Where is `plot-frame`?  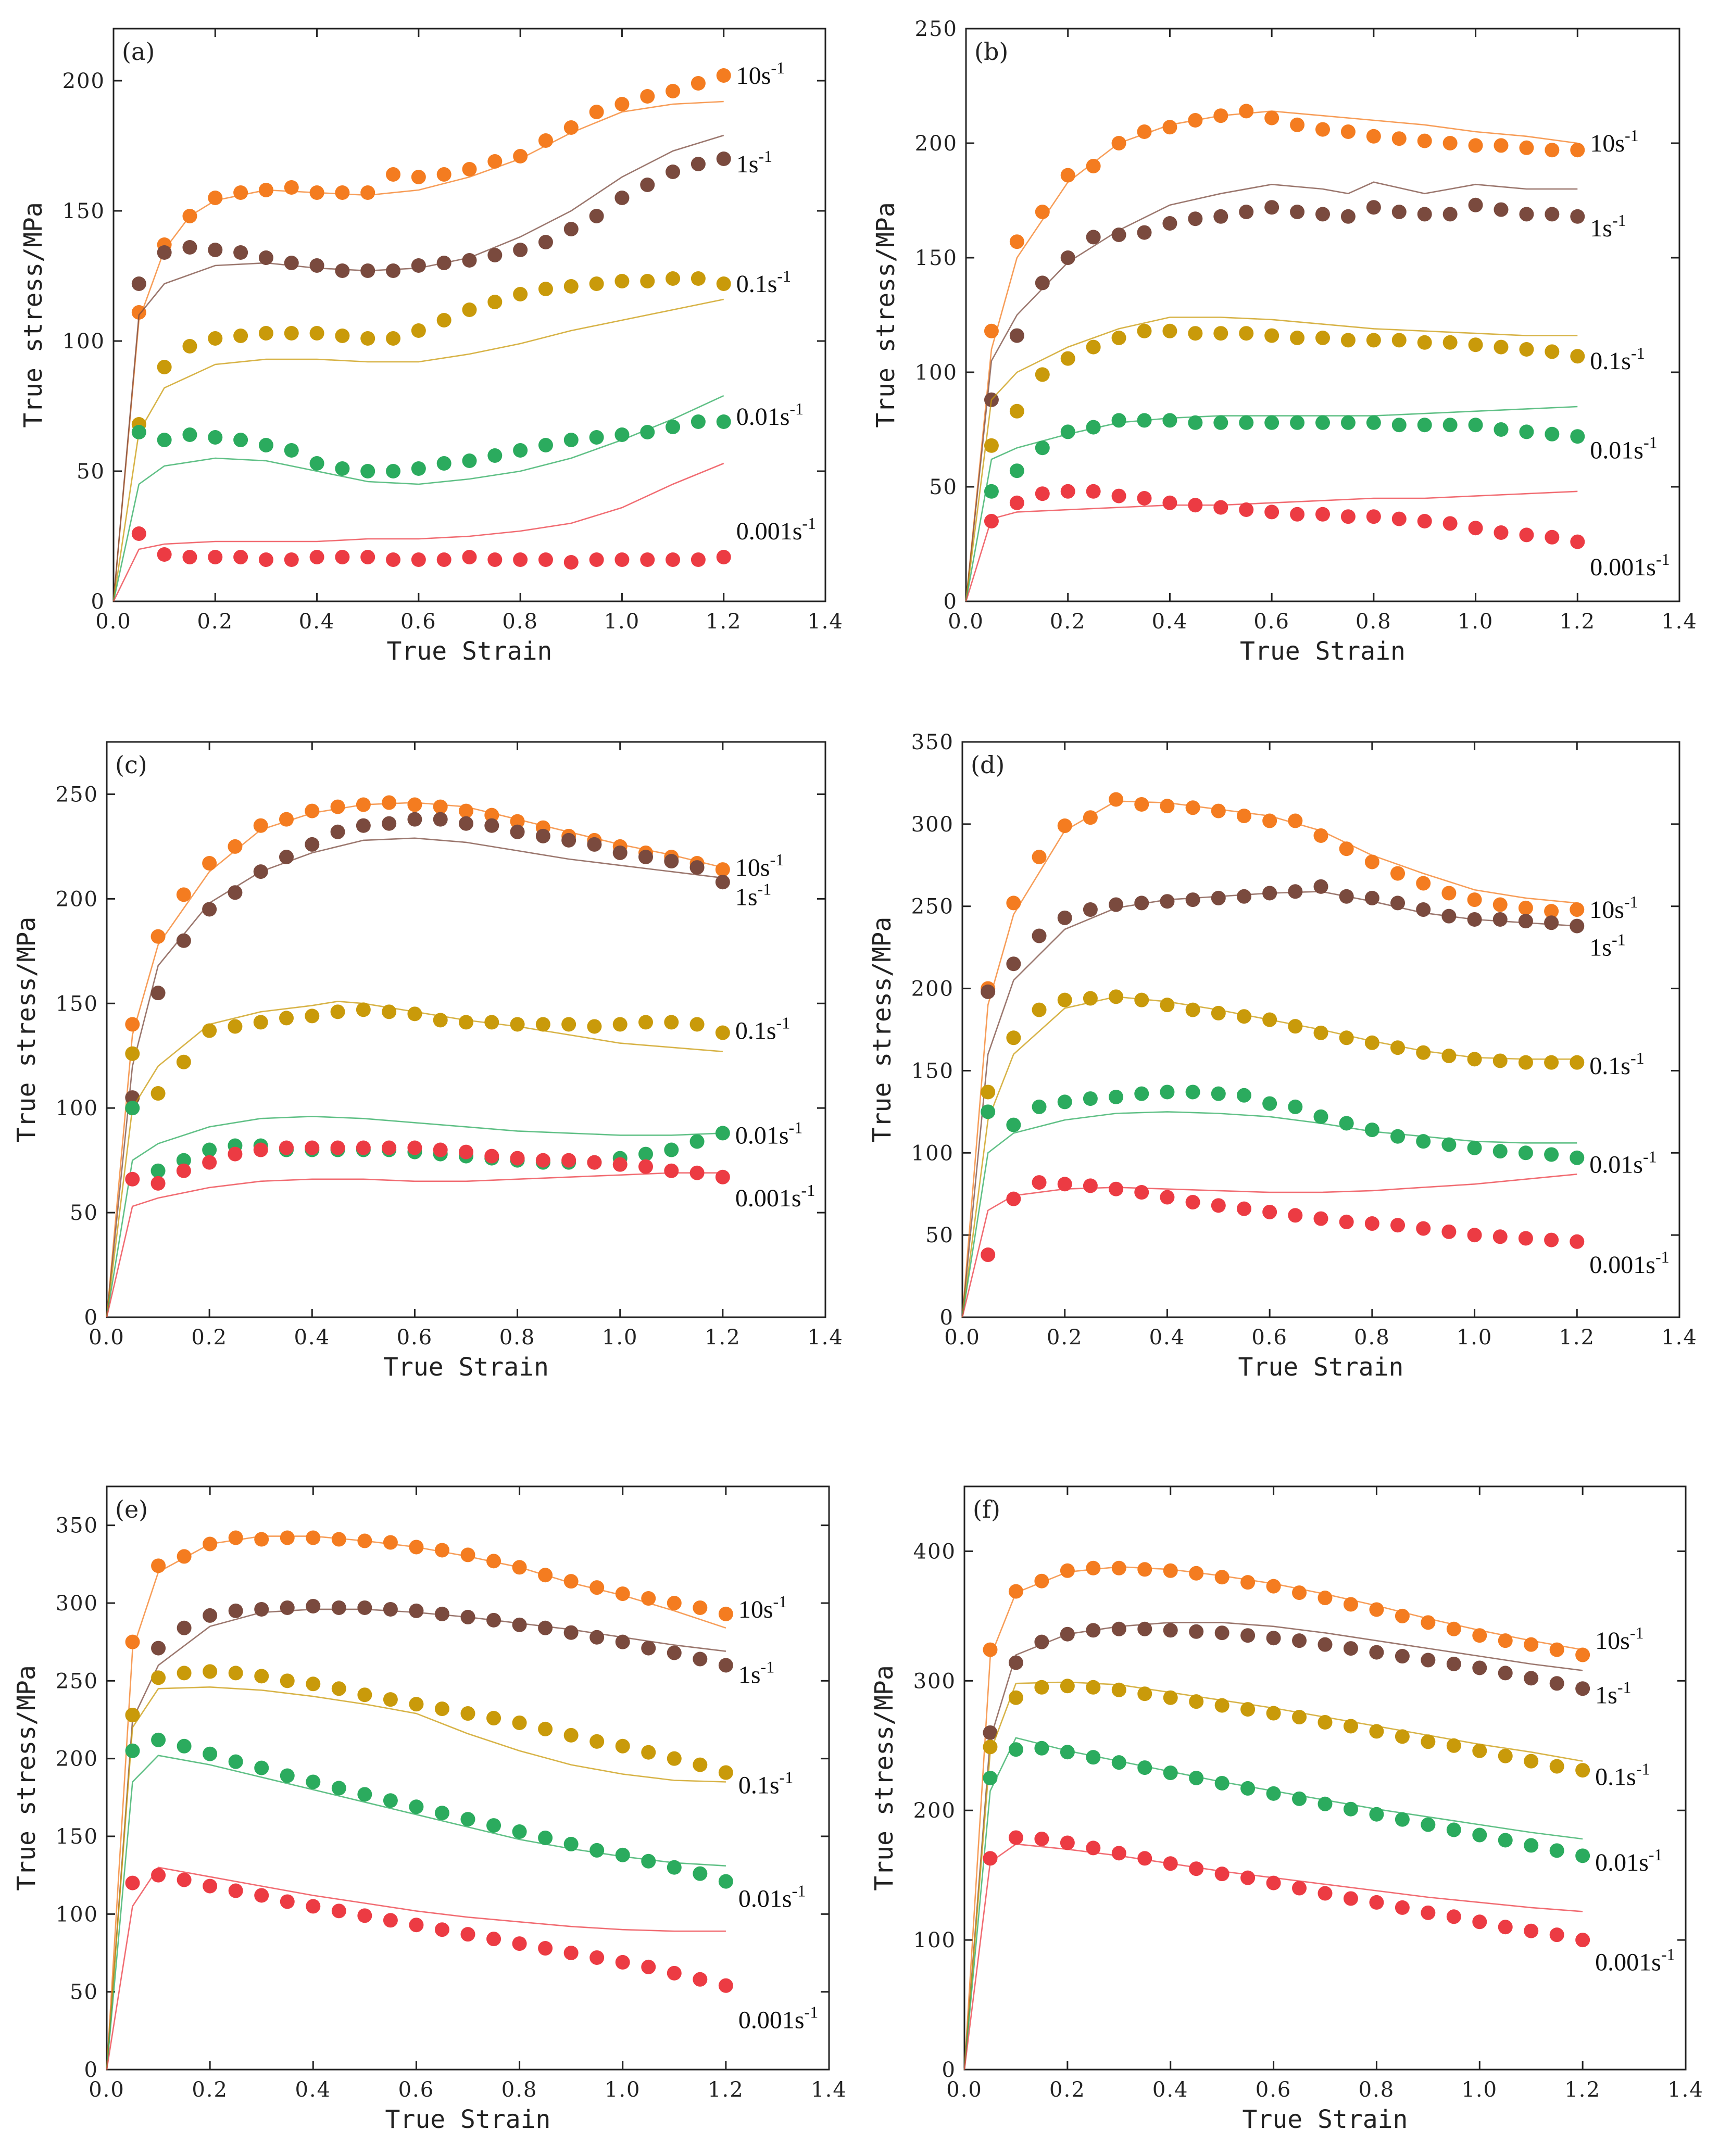
plot-frame is located at coordinates (468, 1778).